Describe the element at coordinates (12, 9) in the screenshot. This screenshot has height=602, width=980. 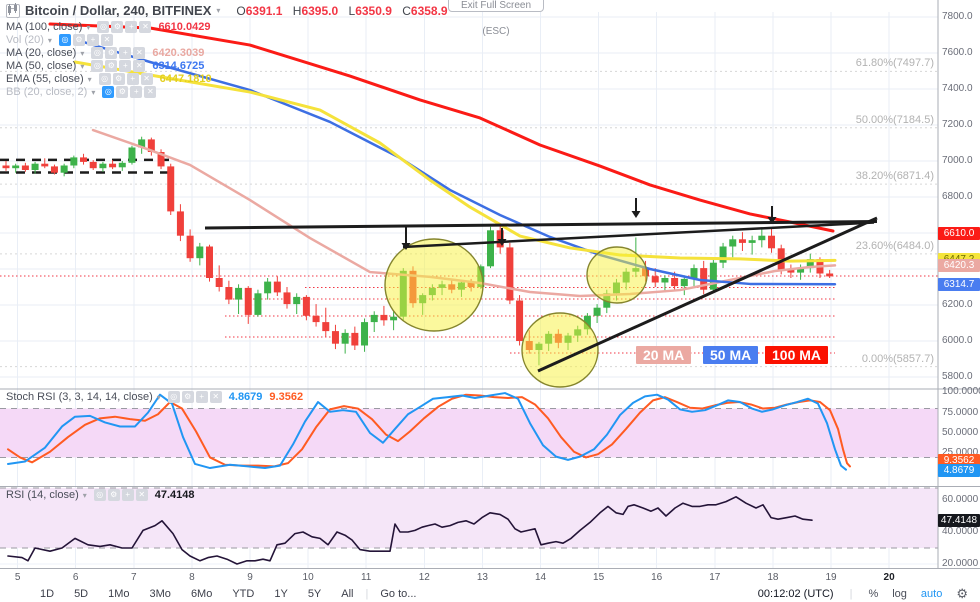
I see `chart-type-icon` at that location.